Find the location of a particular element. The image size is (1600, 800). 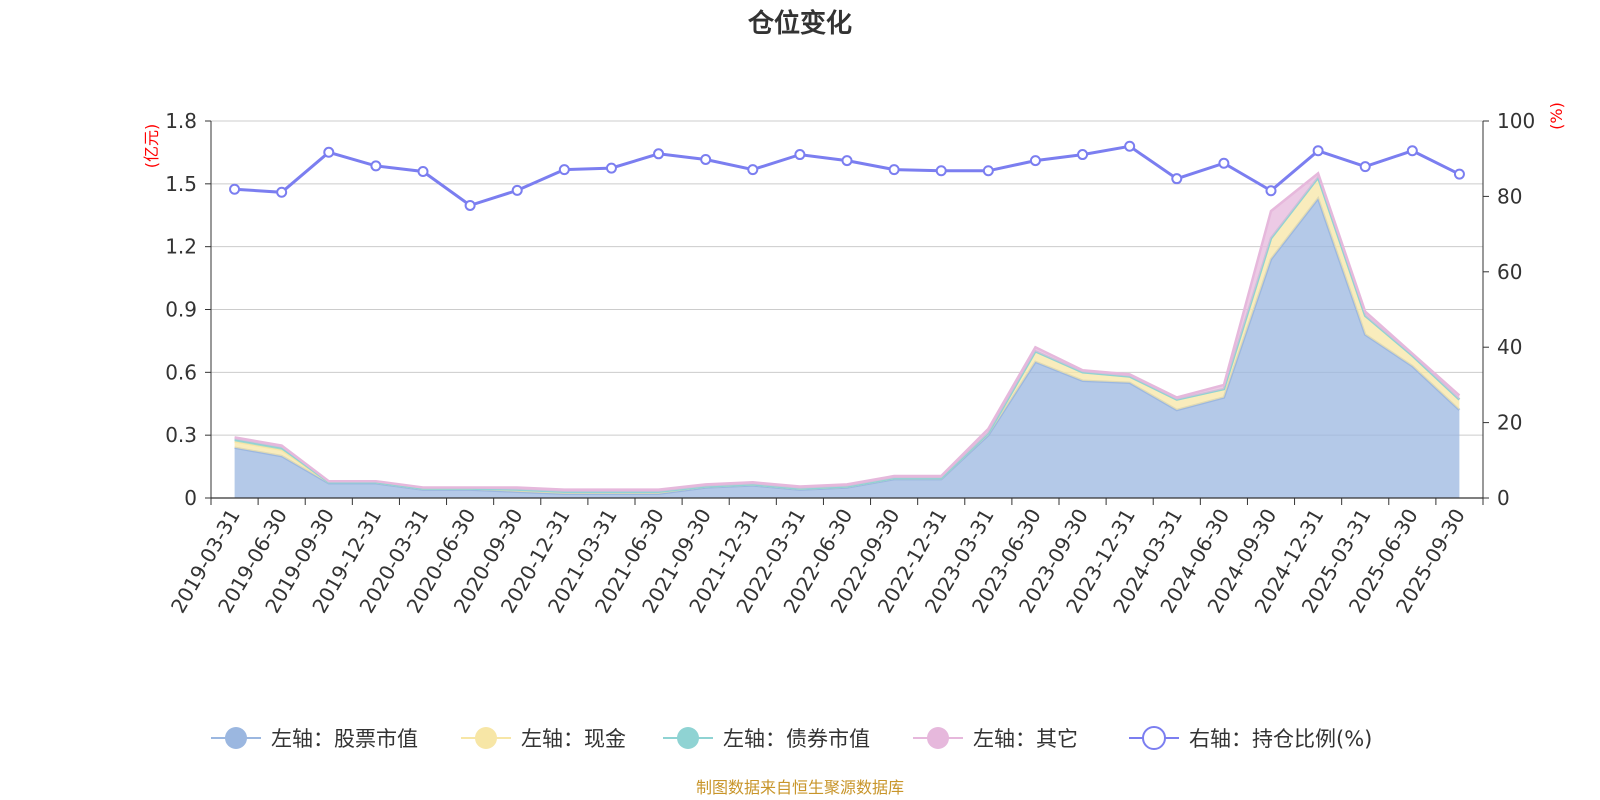

legend: 左轴：股票市值 左轴：现金 左轴：债券市值 左轴：其它 右轴：持仓比例(%) is located at coordinates (791, 738).